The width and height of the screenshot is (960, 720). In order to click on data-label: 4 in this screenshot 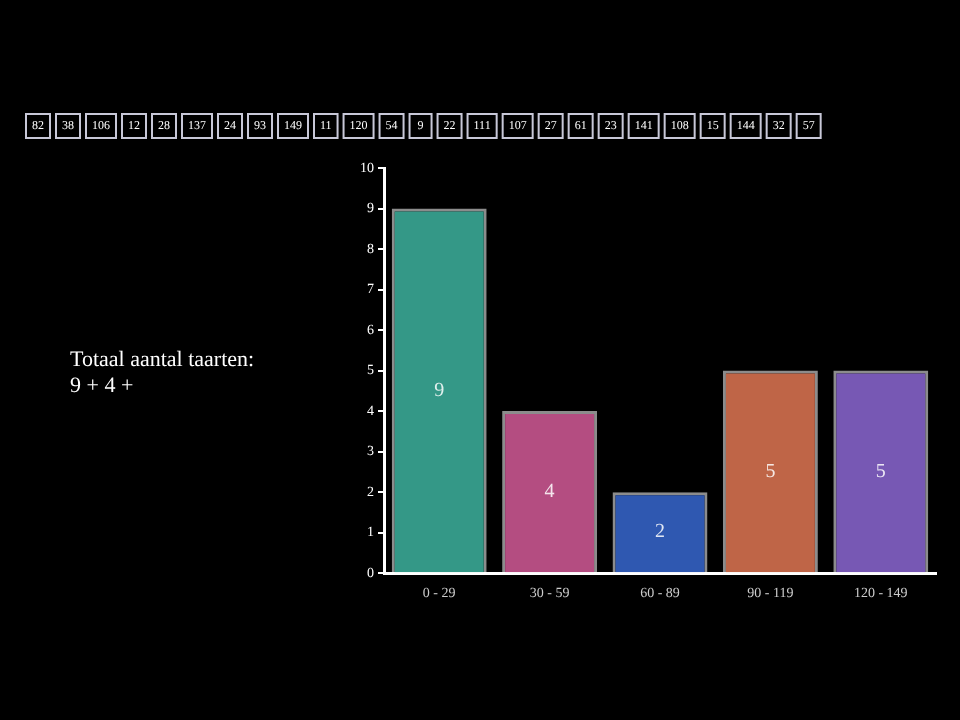, I will do `click(549, 491)`.